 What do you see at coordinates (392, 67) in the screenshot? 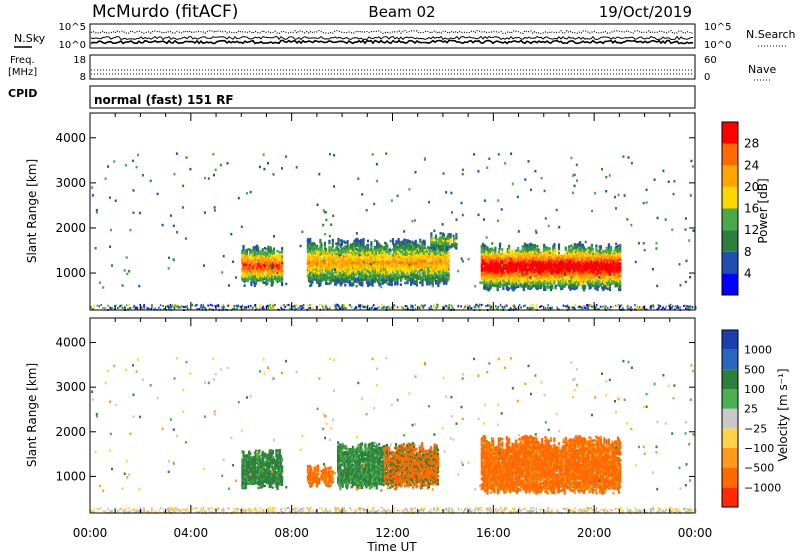
I see `freq-panel` at bounding box center [392, 67].